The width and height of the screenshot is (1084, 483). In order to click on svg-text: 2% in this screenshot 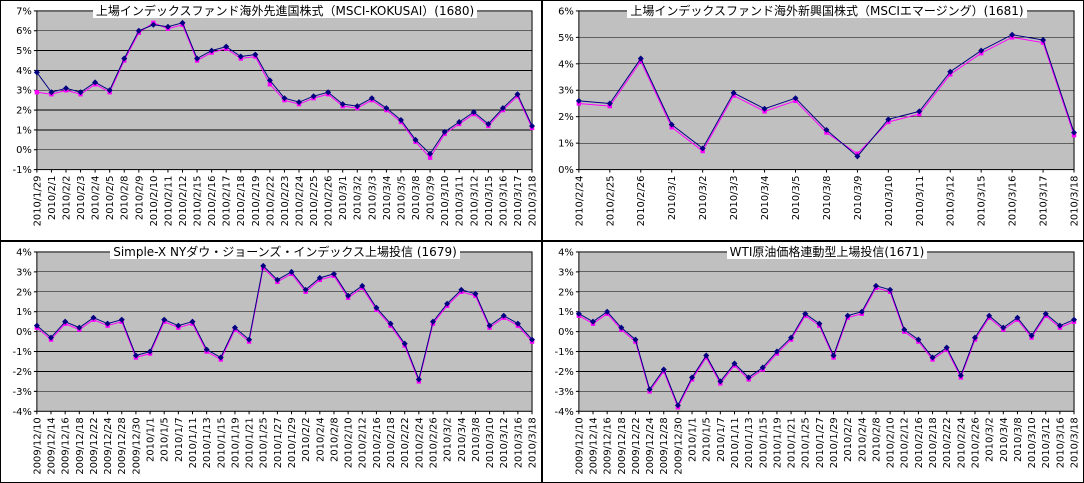, I will do `click(566, 117)`.